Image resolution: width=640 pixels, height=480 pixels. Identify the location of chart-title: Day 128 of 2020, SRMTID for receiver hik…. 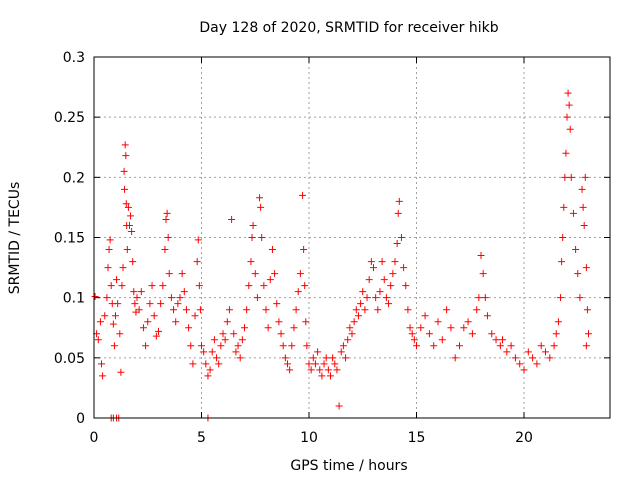
(348, 28).